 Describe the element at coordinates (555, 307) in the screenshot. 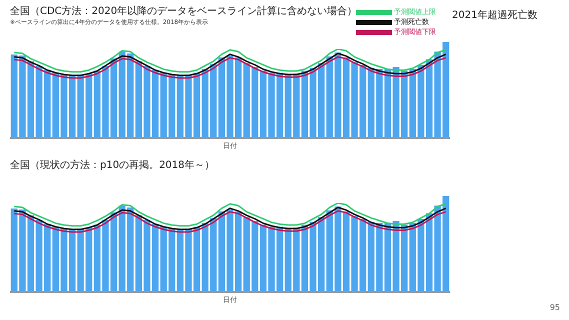

I see `text: 95` at that location.